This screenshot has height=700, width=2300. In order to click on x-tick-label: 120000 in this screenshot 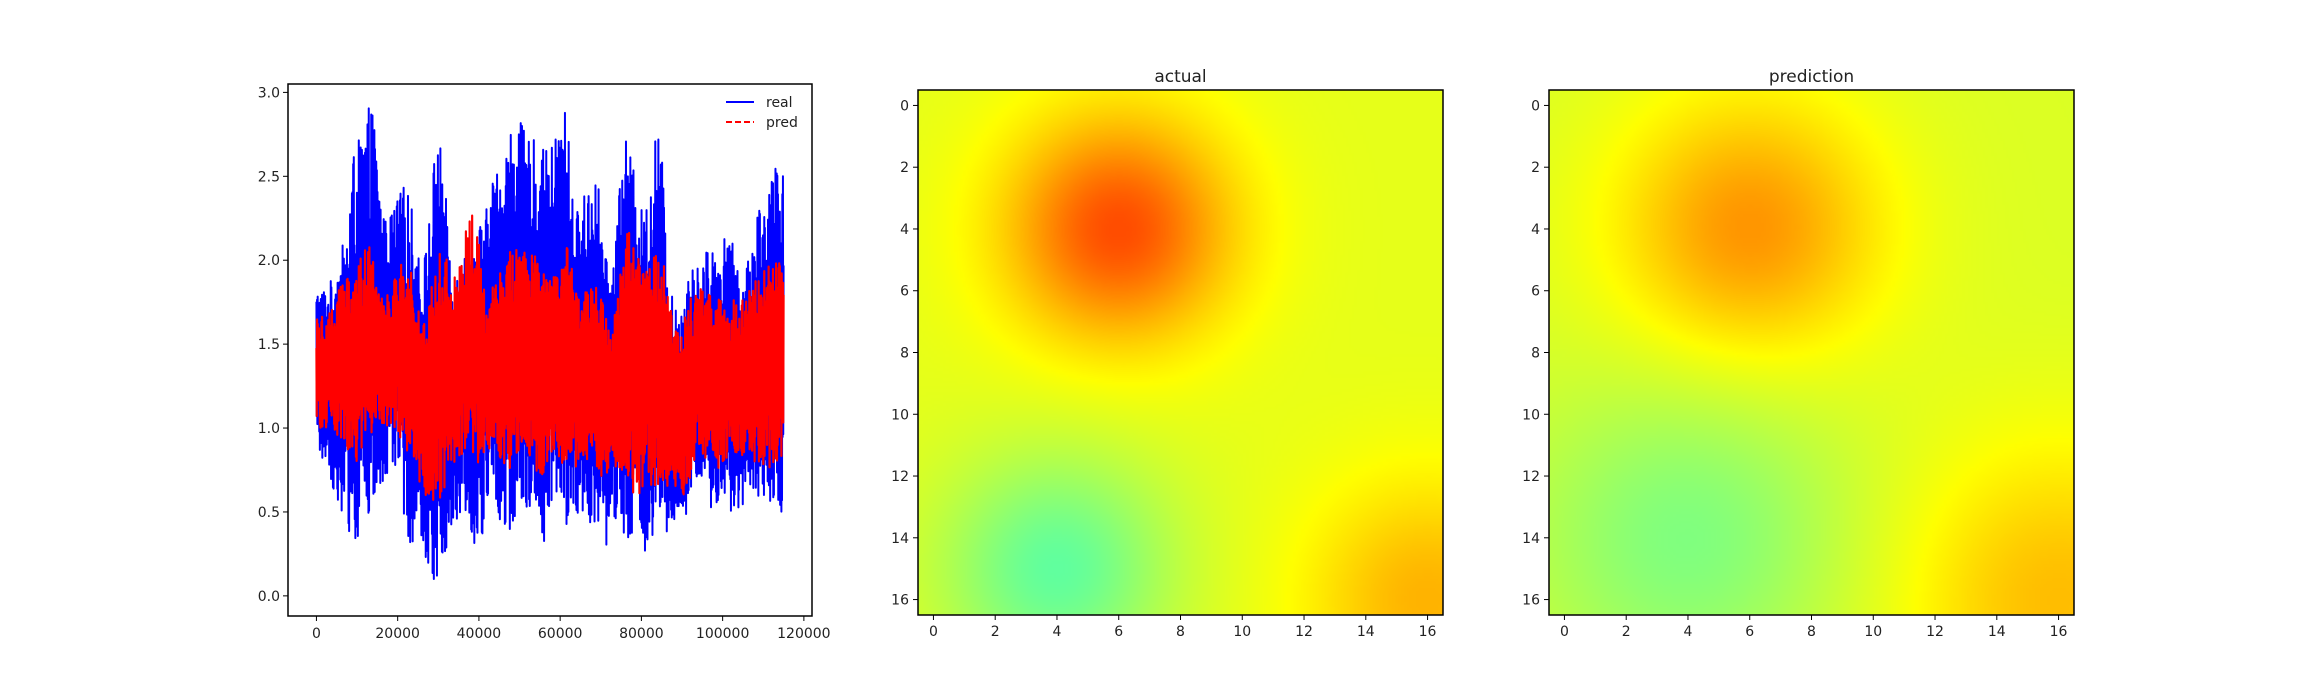, I will do `click(803, 634)`.